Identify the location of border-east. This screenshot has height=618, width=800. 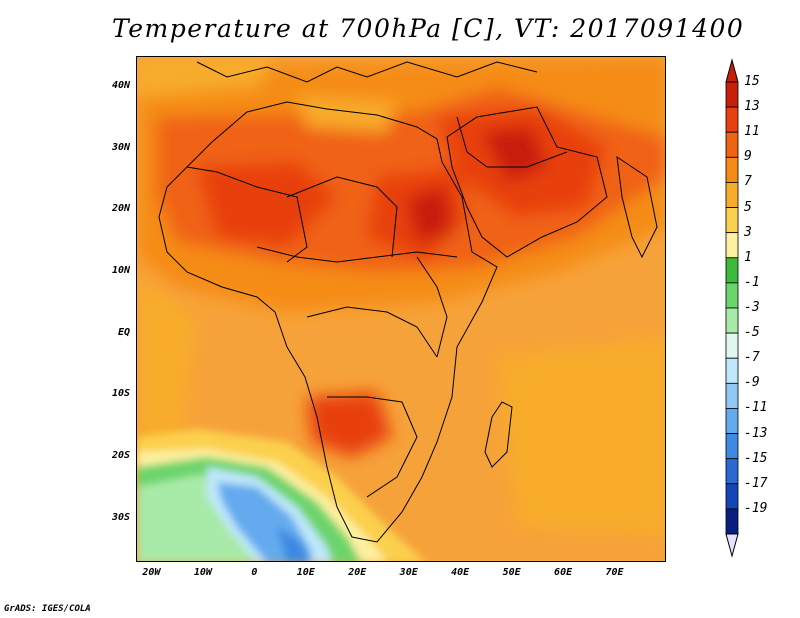
(432, 307).